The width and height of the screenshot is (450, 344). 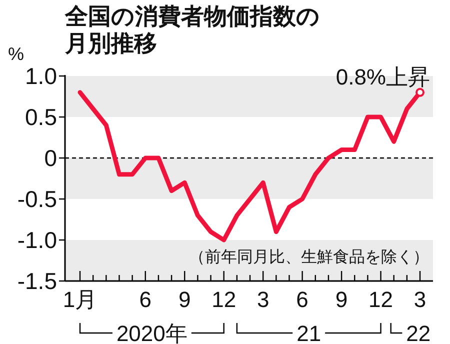 I want to click on text: 2020年, so click(x=152, y=332).